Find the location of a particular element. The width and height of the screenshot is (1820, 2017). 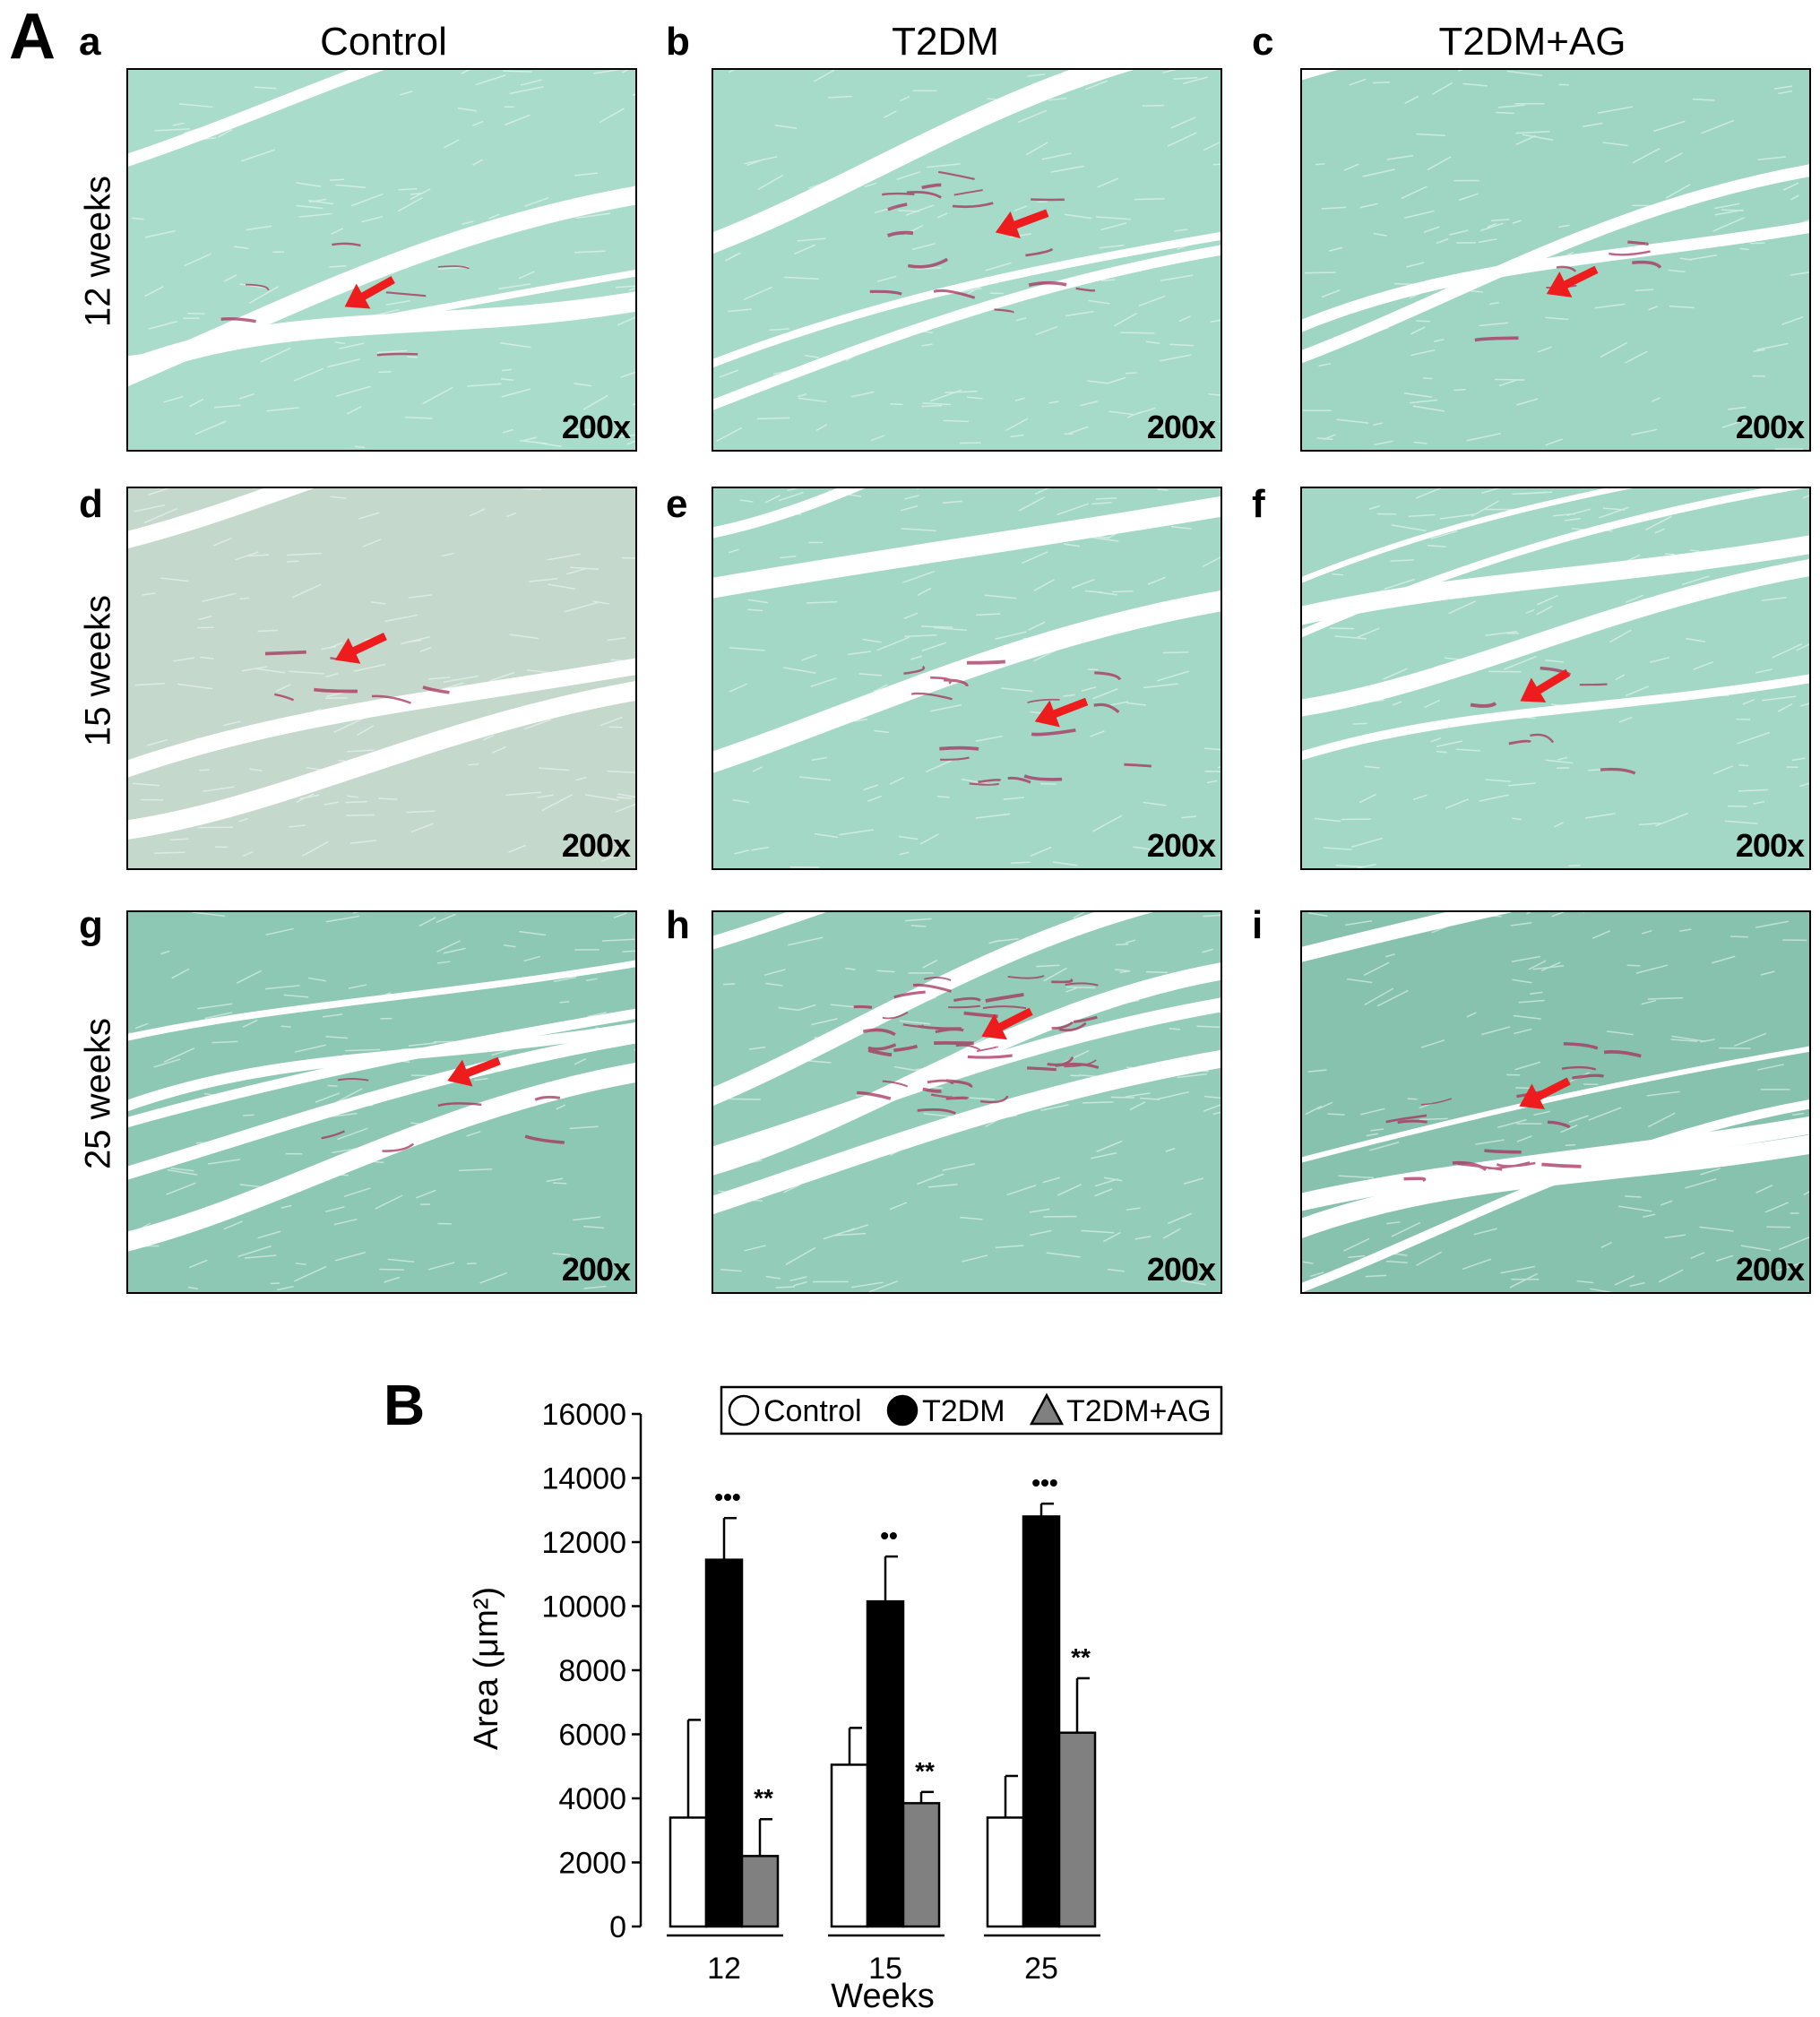

panel-letter-b: b is located at coordinates (678, 42).